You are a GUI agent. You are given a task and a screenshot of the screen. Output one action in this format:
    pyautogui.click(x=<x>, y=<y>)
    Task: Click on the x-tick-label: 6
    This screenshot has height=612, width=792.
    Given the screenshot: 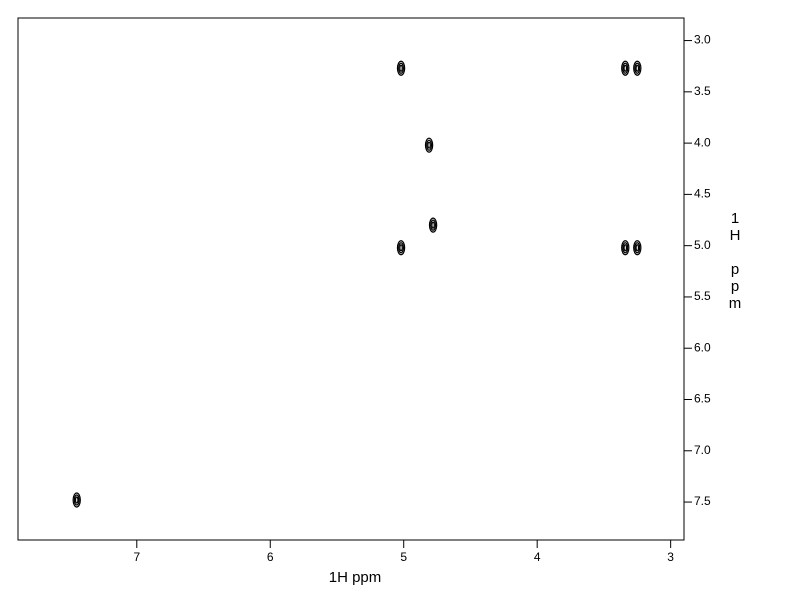 What is the action you would take?
    pyautogui.click(x=270, y=557)
    